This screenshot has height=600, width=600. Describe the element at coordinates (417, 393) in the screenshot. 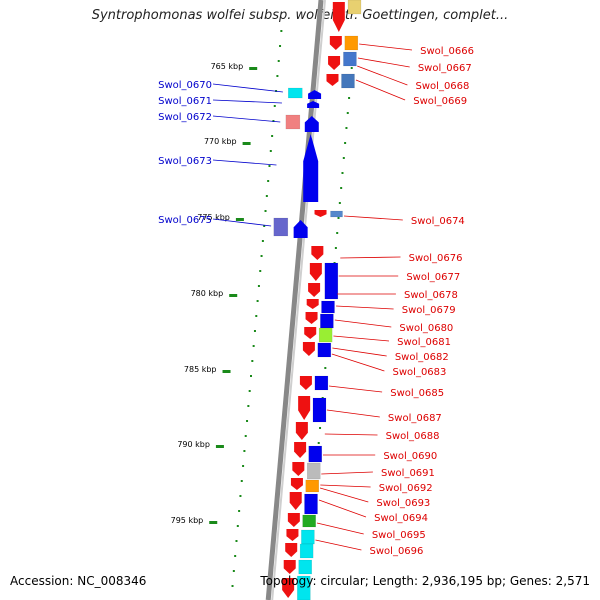

I see `gene-label-right: Swol_0685` at that location.